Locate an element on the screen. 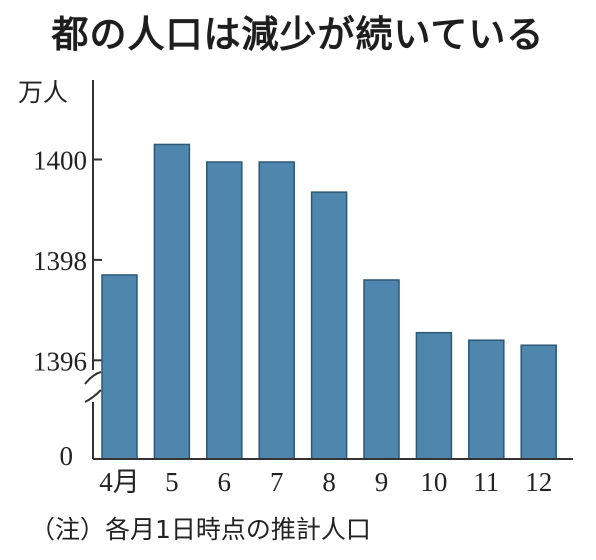 Image resolution: width=596 pixels, height=560 pixels. x-tick-labels: 4月 5 6 7 8 9 10 11 12 is located at coordinates (325, 482).